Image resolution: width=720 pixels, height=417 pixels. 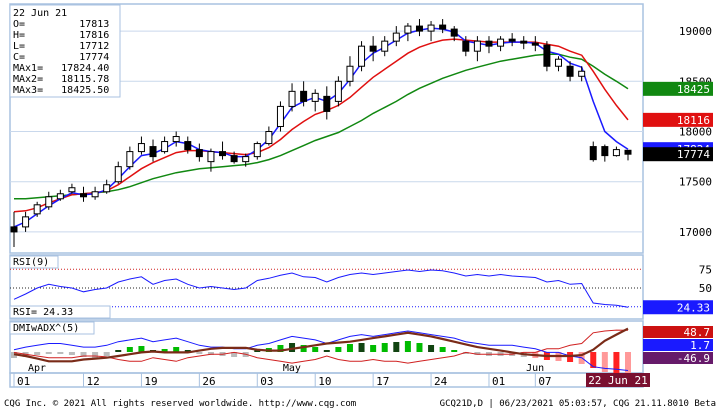 What do you see at coordinates (618, 380) in the screenshot?
I see `current-date-tag-bg` at bounding box center [618, 380].